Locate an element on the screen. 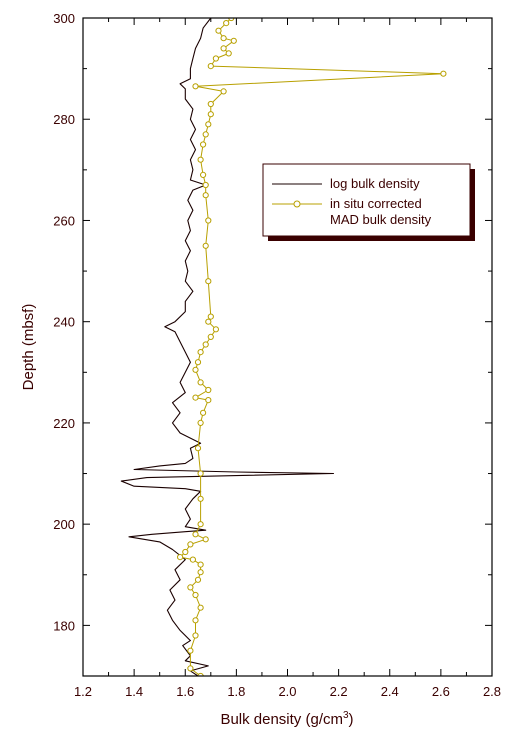 The width and height of the screenshot is (518, 737). x-tick-label: 1.6 is located at coordinates (185, 691).